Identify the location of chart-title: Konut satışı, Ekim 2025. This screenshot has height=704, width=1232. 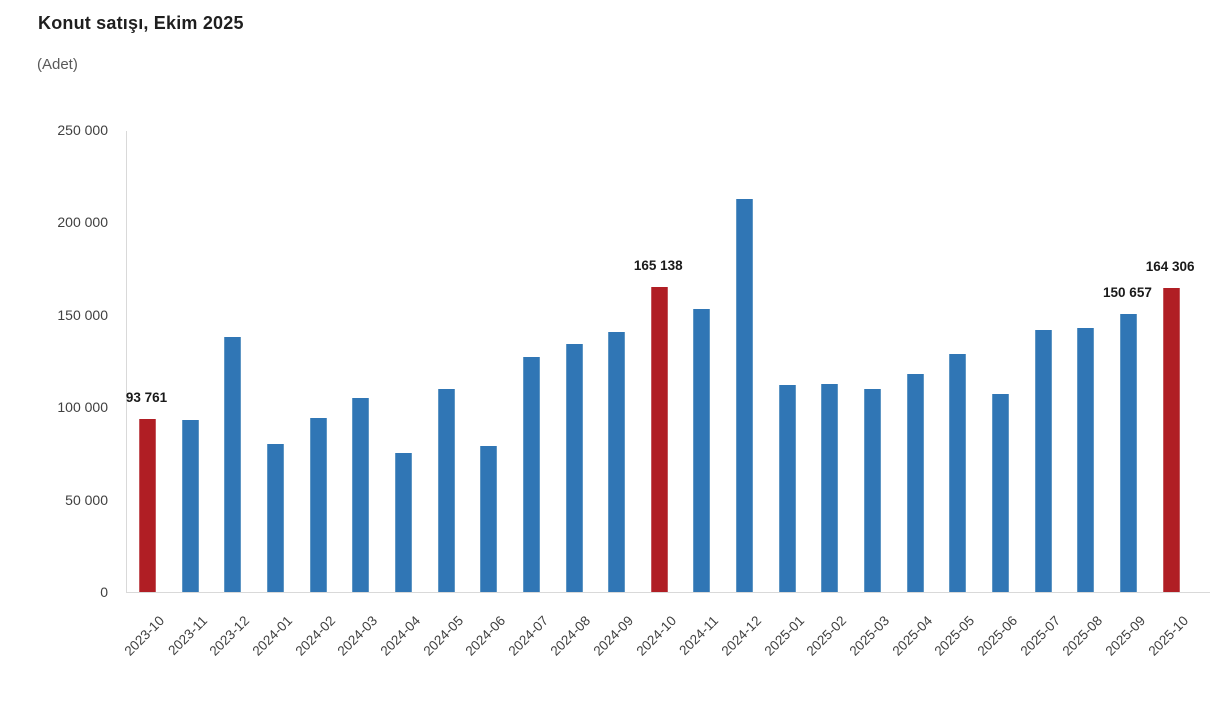
(141, 23).